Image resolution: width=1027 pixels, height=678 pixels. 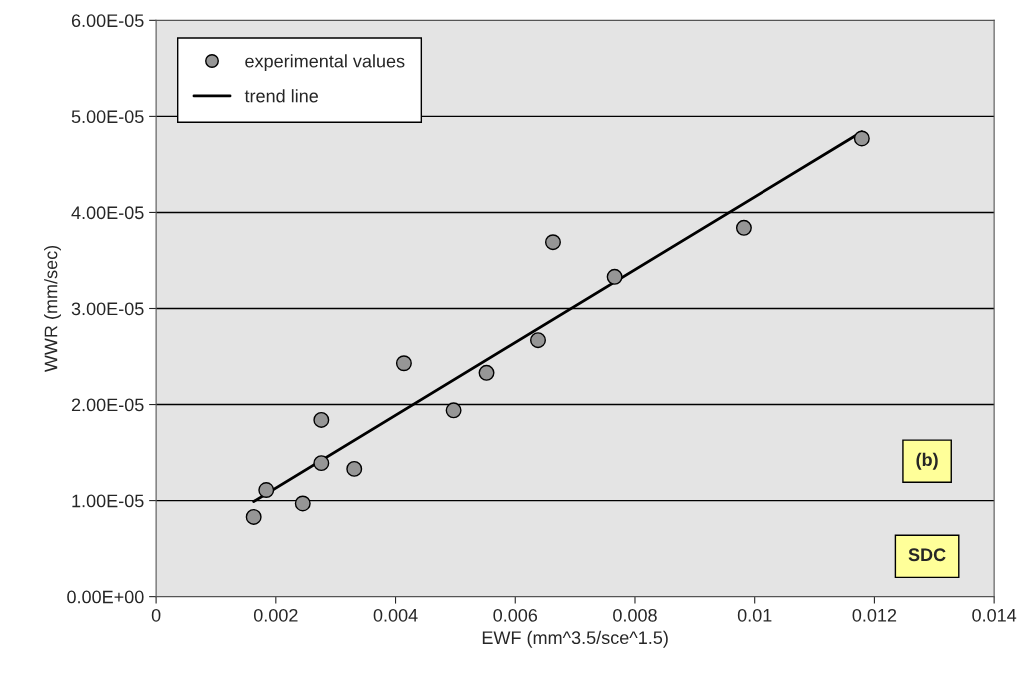 What do you see at coordinates (575, 639) in the screenshot?
I see `x-axis-title: EWF (mm^3.5/sce^1.5)` at bounding box center [575, 639].